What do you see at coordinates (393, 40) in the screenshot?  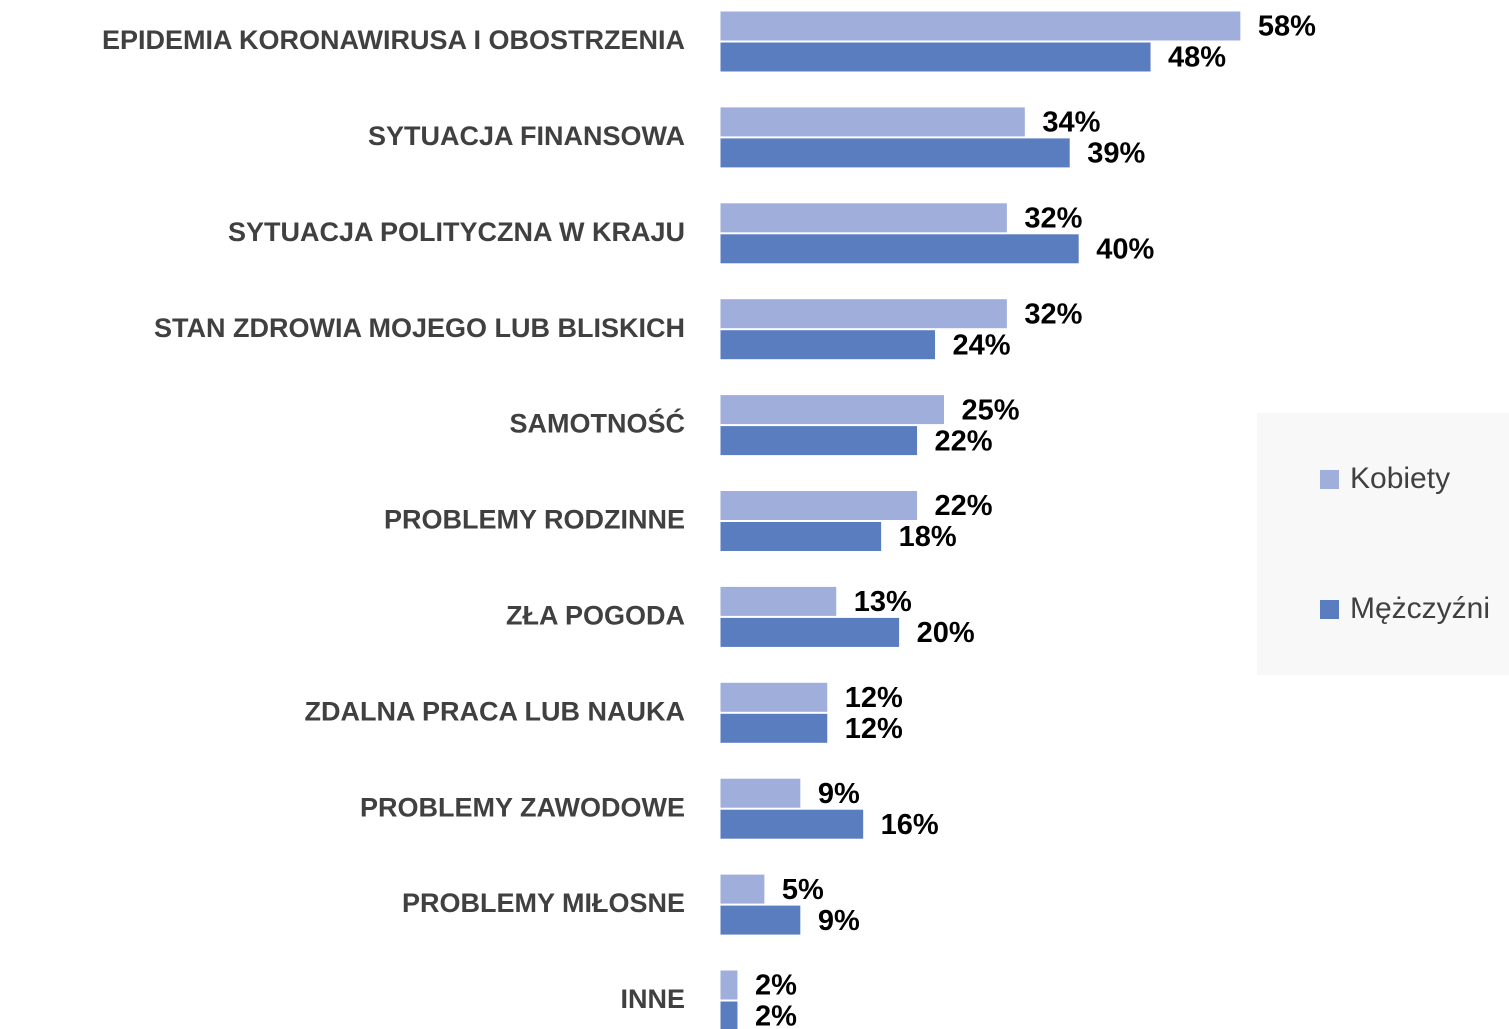 I see `category-label: EPIDEMIA KORONAWIRUSA I OBOSTRZENIA` at bounding box center [393, 40].